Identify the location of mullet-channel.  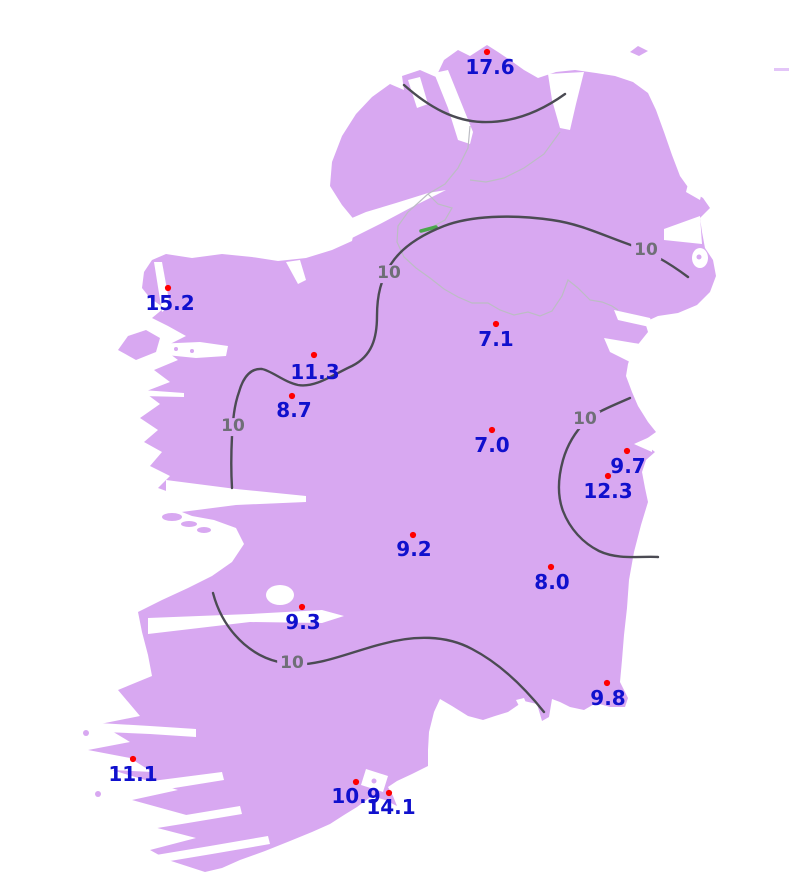
(162, 287).